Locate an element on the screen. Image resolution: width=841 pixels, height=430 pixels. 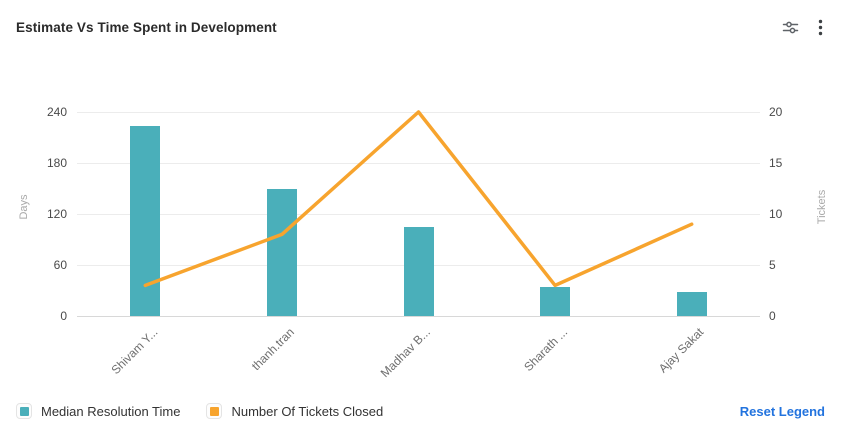
kebab-menu-icon is located at coordinates (820, 29).